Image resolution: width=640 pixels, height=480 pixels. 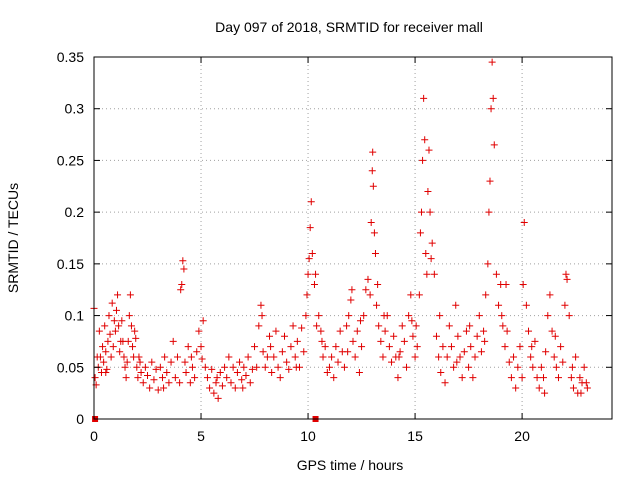 I want to click on y-tick-label: 0.05, so click(x=70, y=367).